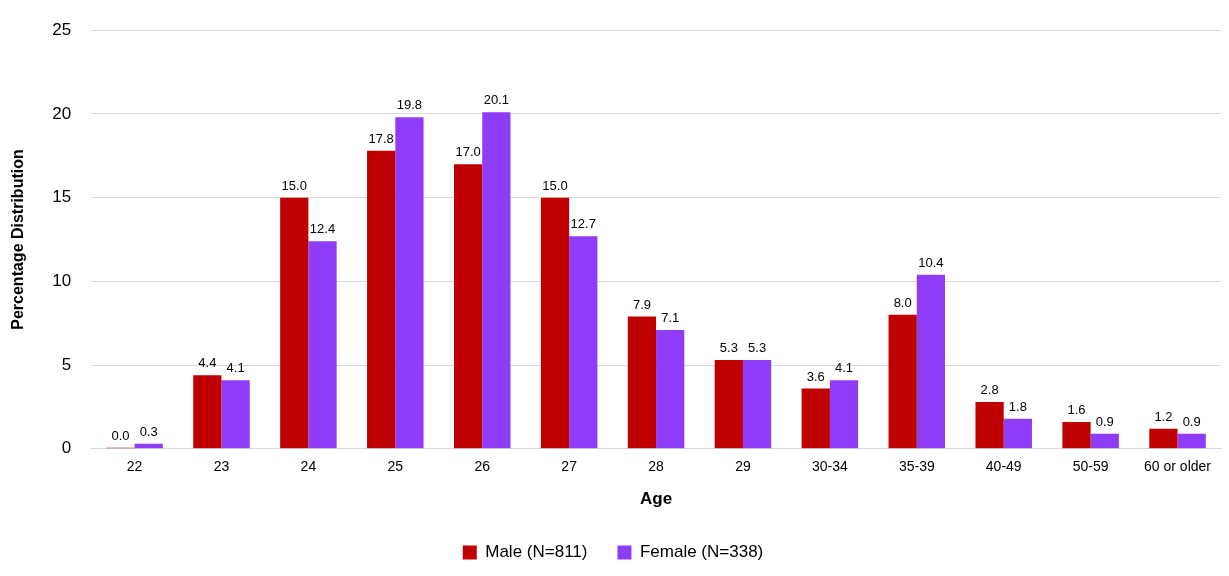 This screenshot has height=576, width=1229. I want to click on data-label: 20.1, so click(496, 100).